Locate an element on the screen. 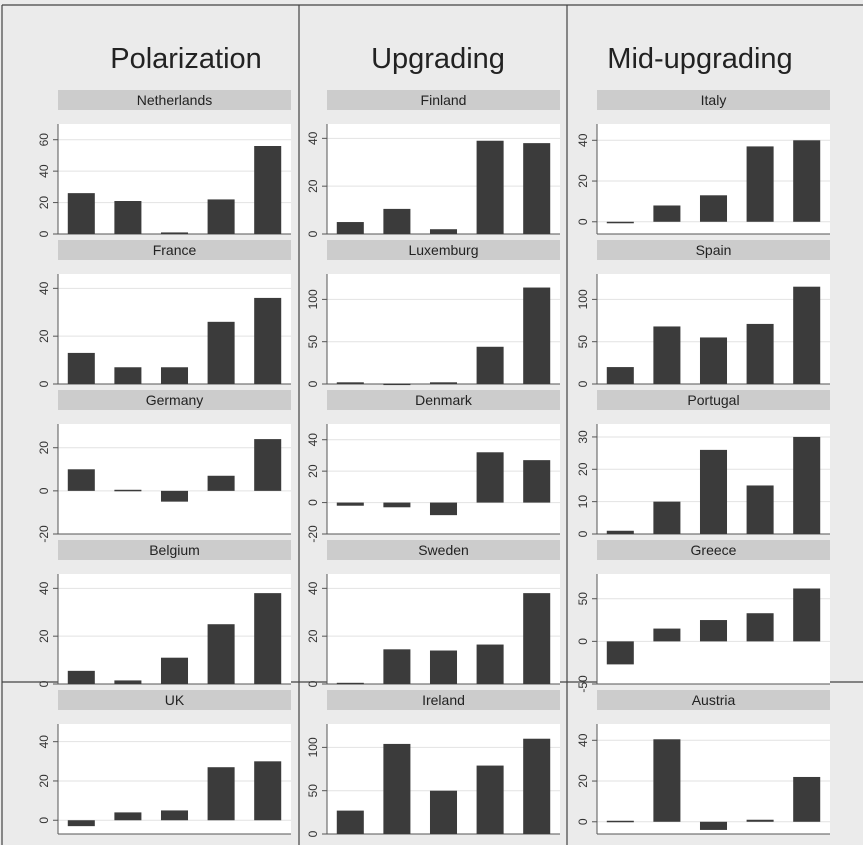 The height and width of the screenshot is (845, 863). y-tick-label-denmark: -20 is located at coordinates (313, 534).